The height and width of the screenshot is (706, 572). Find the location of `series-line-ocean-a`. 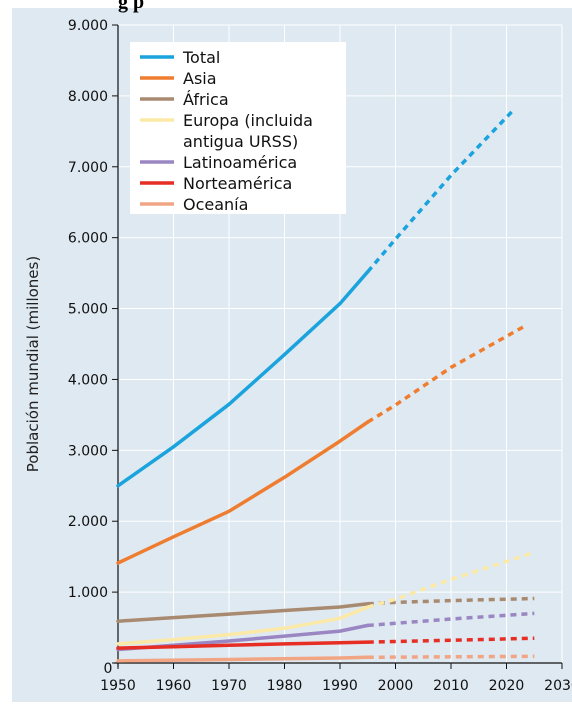

series-line-ocean-a is located at coordinates (243, 659).